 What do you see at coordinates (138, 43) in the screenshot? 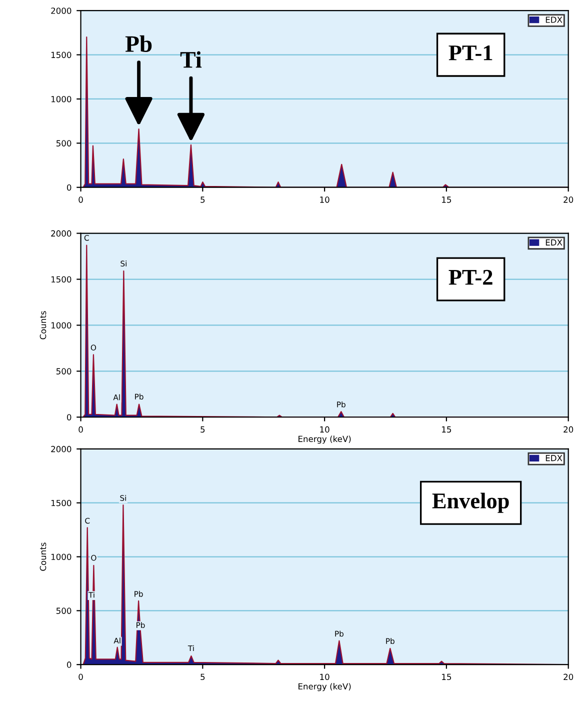
I see `annotation: Pb` at bounding box center [138, 43].